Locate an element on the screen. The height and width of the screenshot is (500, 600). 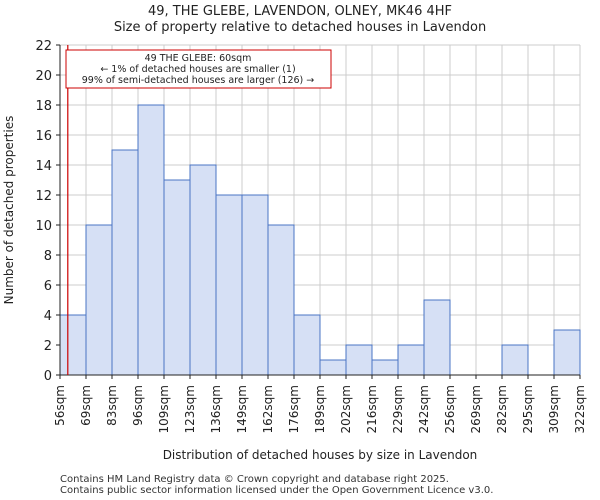
x-tick-label: 96sqm is located at coordinates (138, 405).